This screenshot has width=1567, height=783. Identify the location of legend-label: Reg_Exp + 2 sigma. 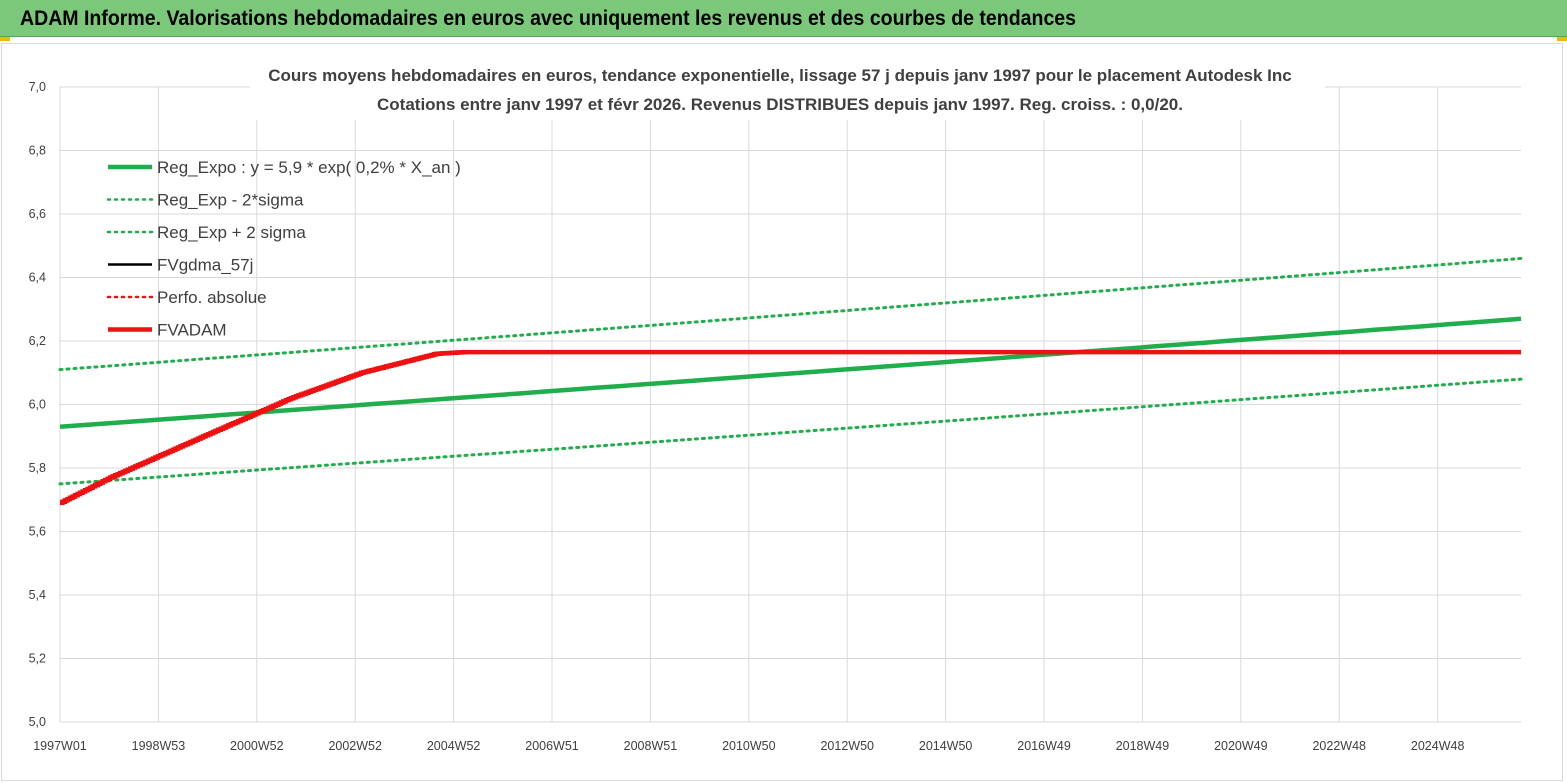
(231, 232).